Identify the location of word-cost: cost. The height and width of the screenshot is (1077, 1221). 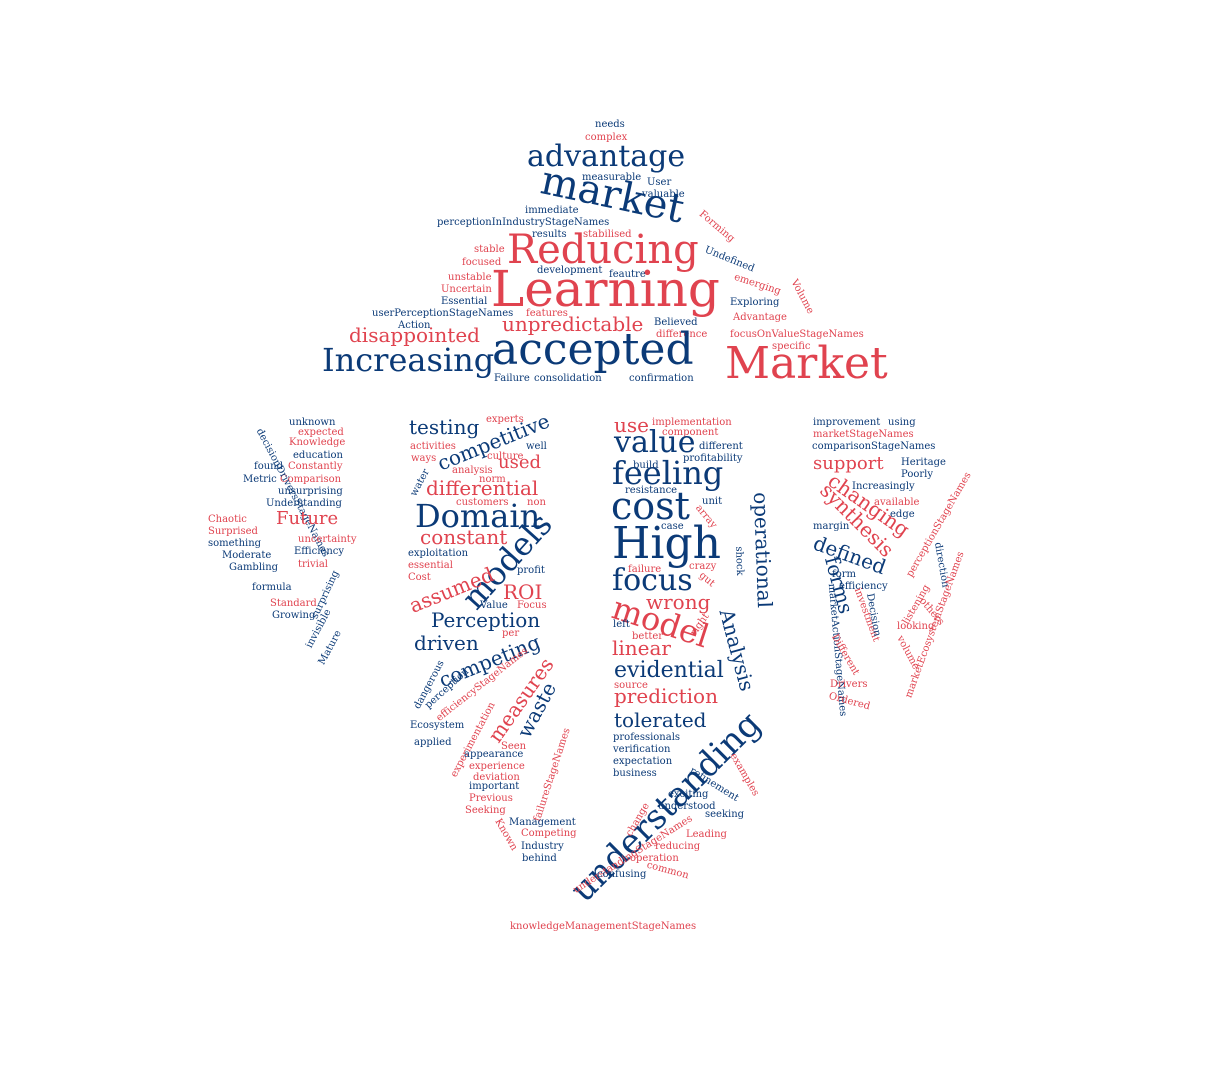
(650, 506).